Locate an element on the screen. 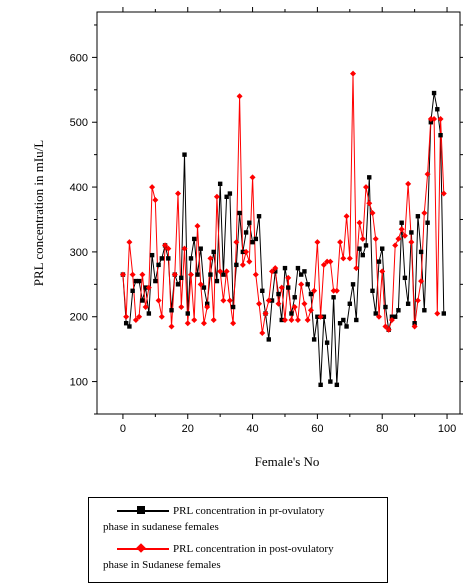 The height and width of the screenshot is (583, 463). x-axis-label: Female's No is located at coordinates (287, 461).